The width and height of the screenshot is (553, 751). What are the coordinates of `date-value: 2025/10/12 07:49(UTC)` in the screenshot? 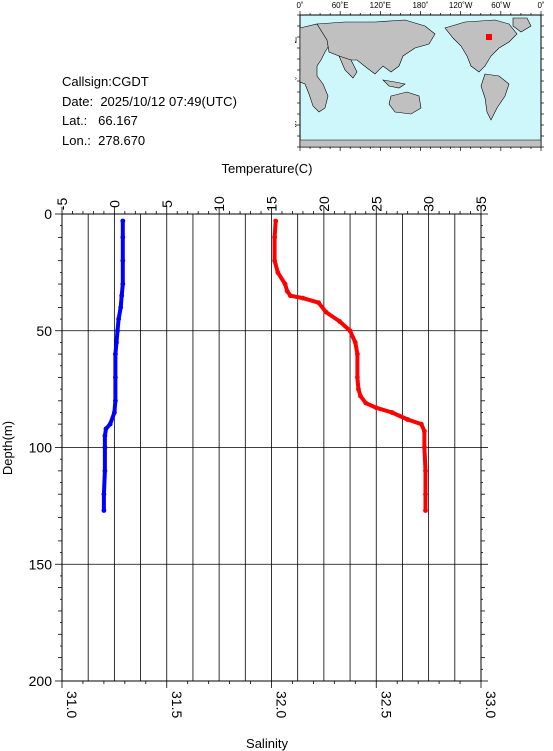 It's located at (168, 101).